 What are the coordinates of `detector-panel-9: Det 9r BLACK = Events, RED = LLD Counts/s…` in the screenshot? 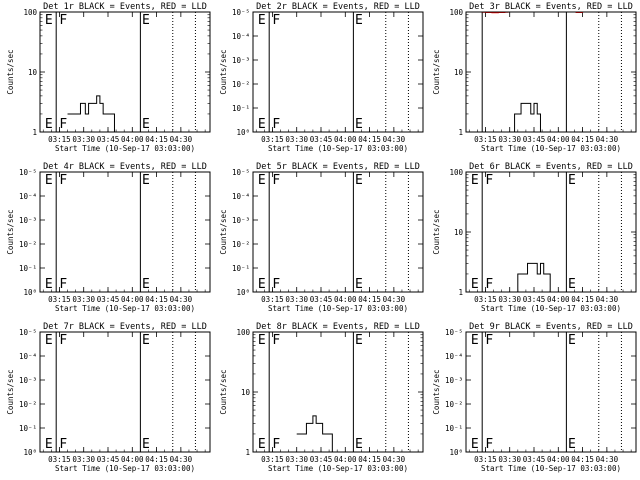 It's located at (534, 397).